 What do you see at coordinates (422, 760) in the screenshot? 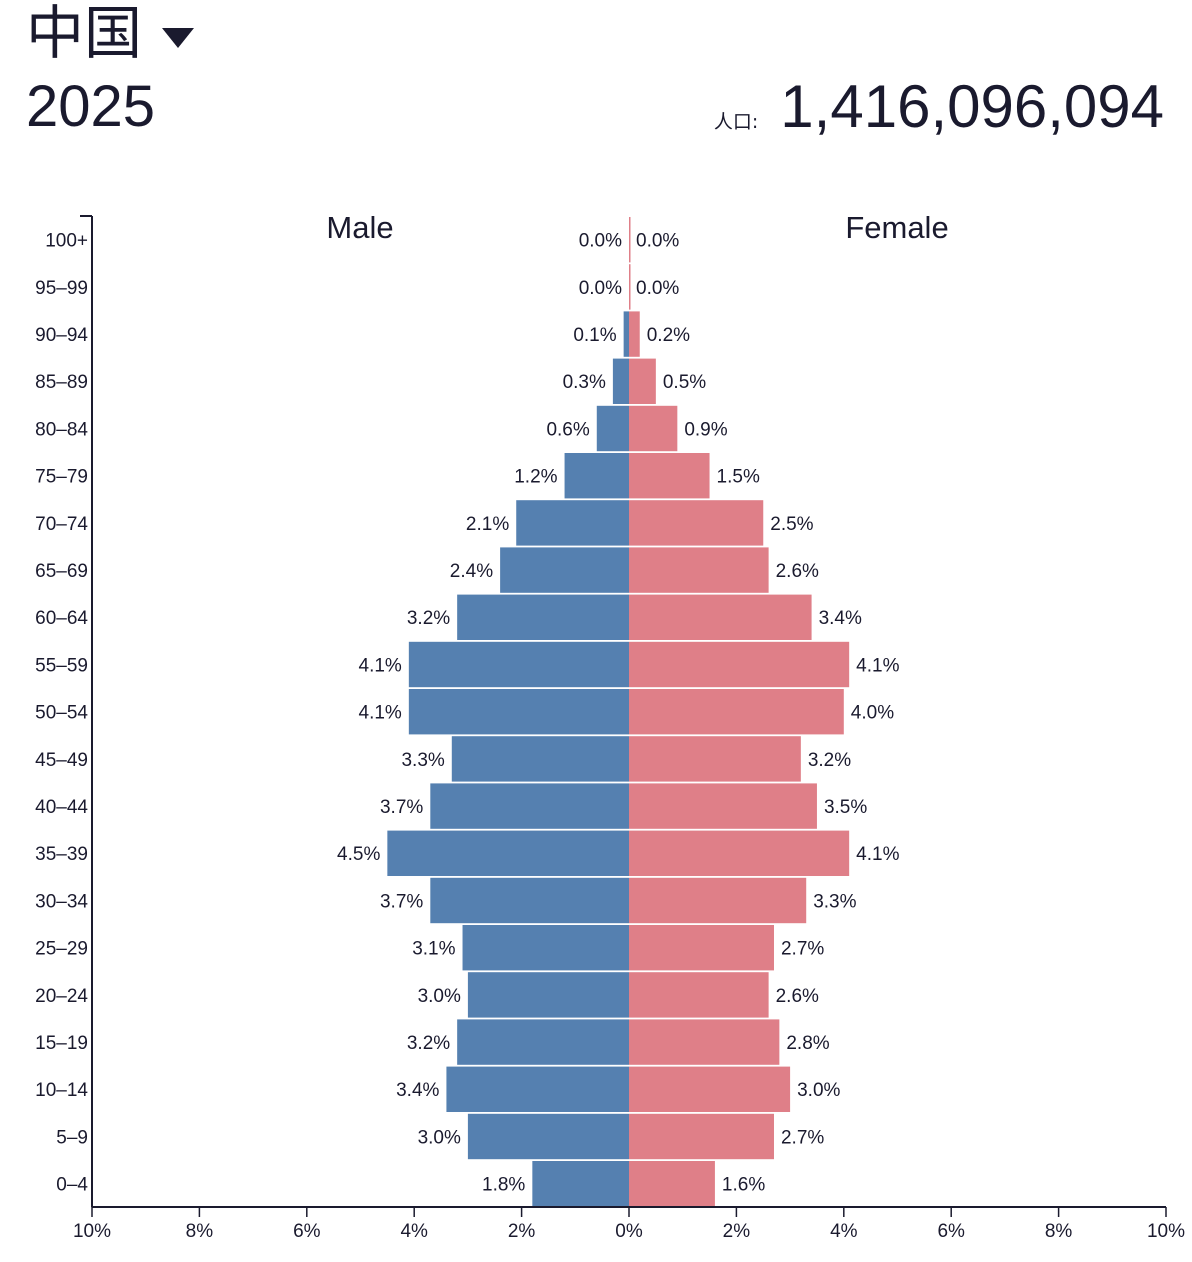
I see `male-value-label: 3.3%` at bounding box center [422, 760].